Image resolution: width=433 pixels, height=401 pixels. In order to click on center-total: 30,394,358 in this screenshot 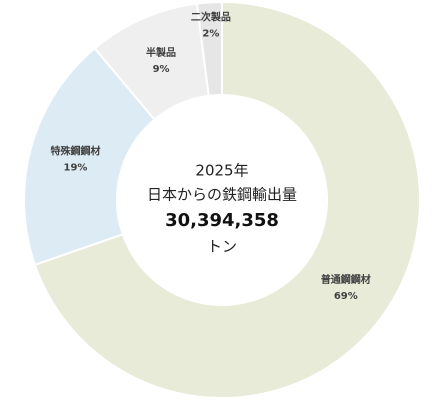, I will do `click(222, 220)`.